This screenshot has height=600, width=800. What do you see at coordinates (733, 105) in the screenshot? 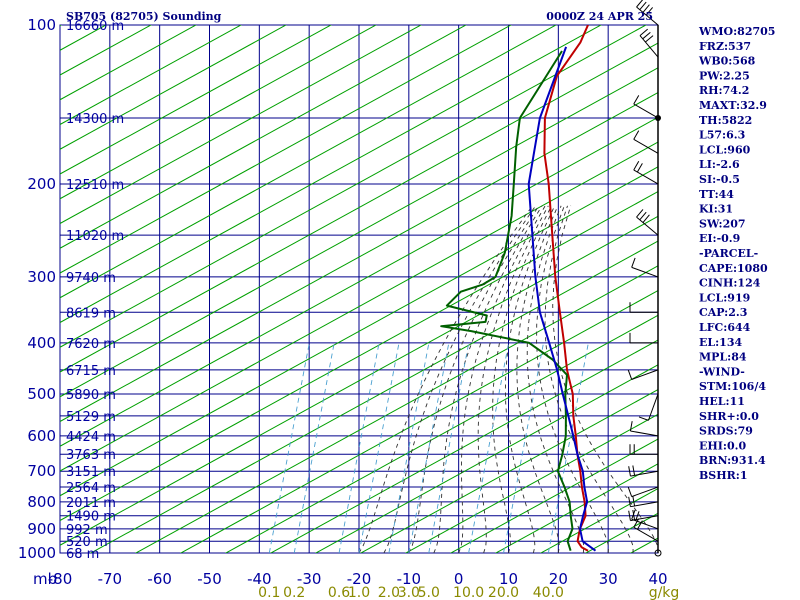
I see `index-line: MAXT:32.9` at bounding box center [733, 105].